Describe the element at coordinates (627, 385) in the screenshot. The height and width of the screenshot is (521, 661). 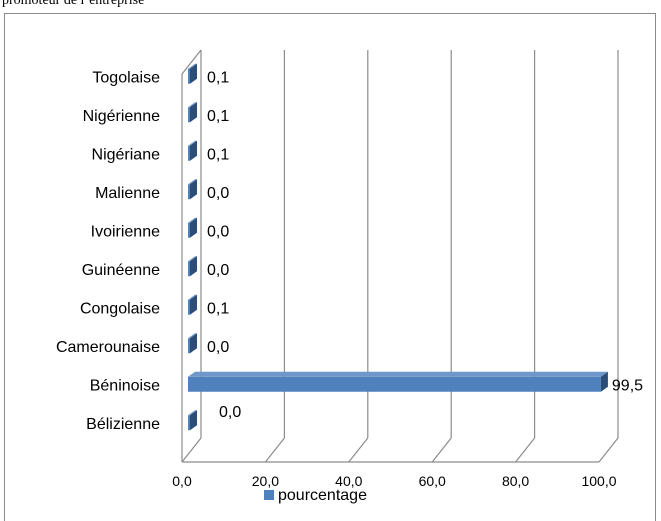
I see `value-label-1: 99,5` at that location.